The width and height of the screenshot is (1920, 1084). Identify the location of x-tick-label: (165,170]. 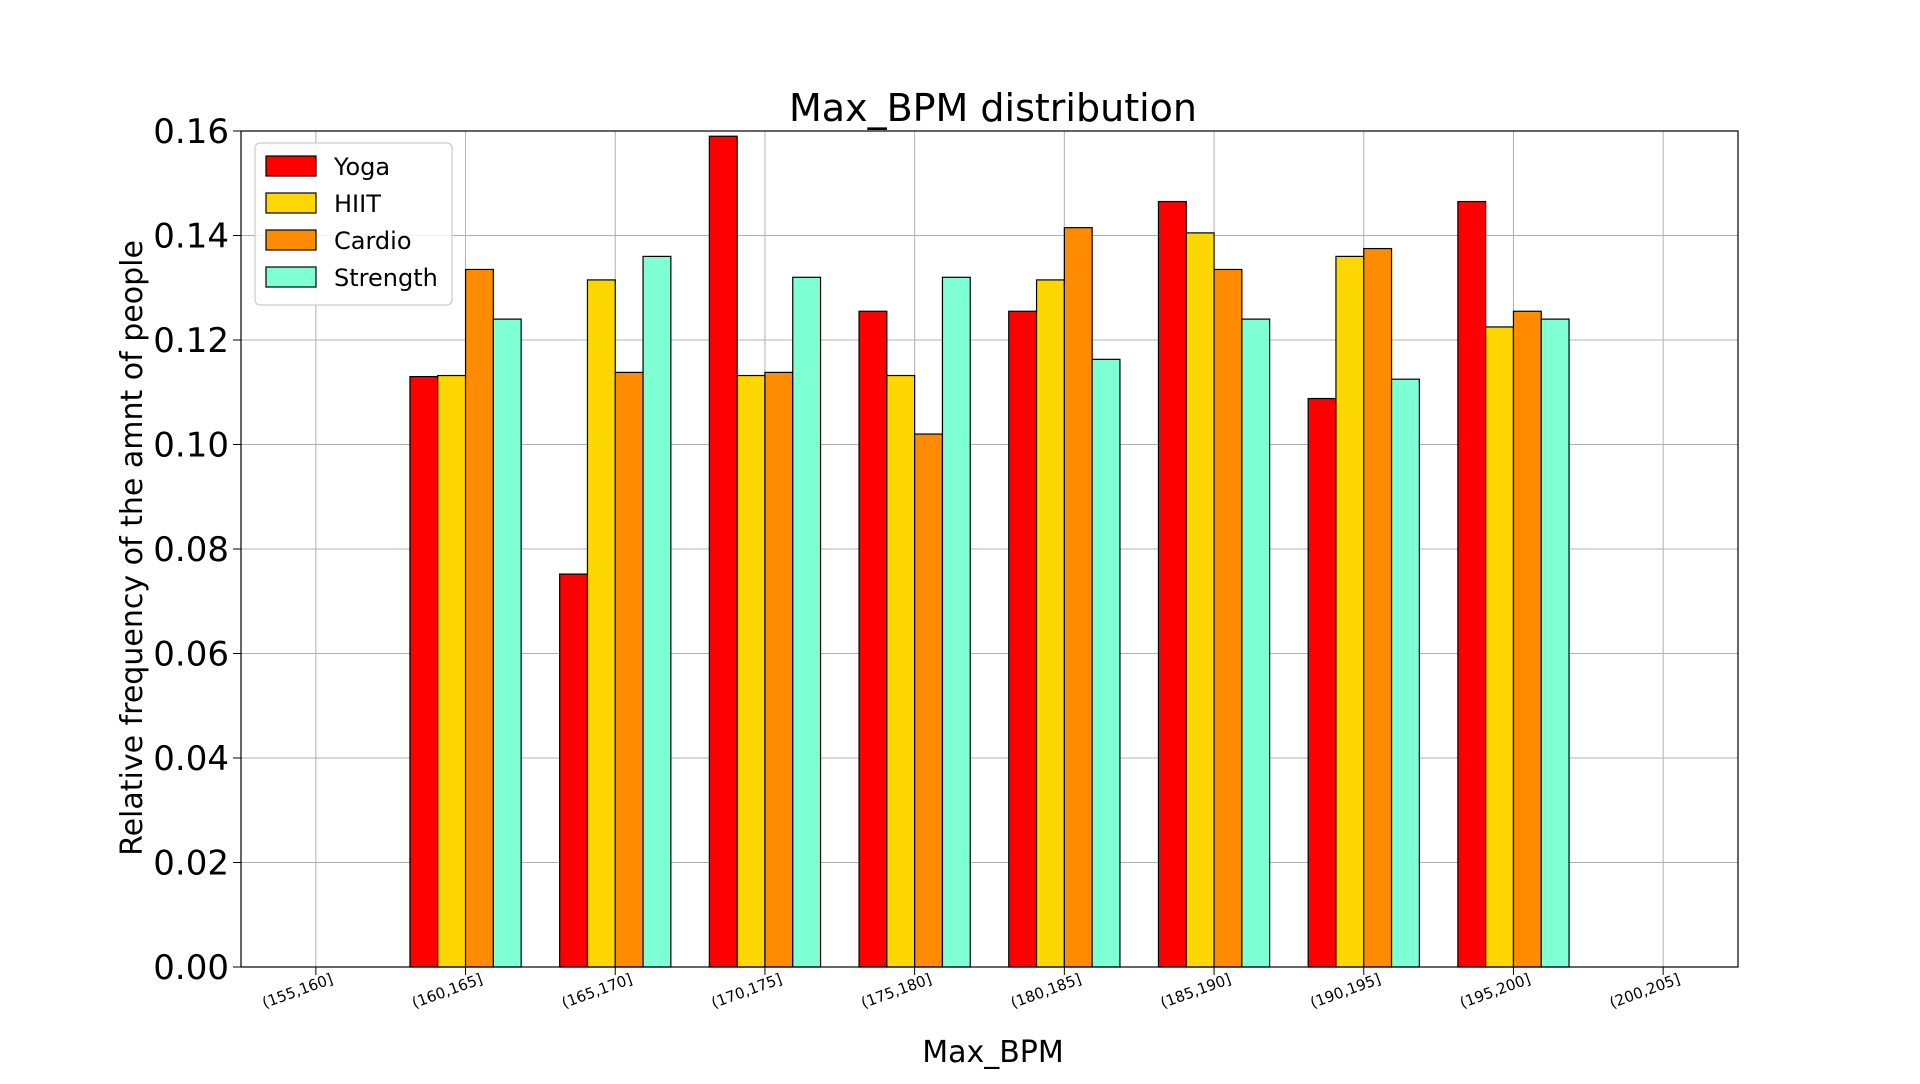
(596, 991).